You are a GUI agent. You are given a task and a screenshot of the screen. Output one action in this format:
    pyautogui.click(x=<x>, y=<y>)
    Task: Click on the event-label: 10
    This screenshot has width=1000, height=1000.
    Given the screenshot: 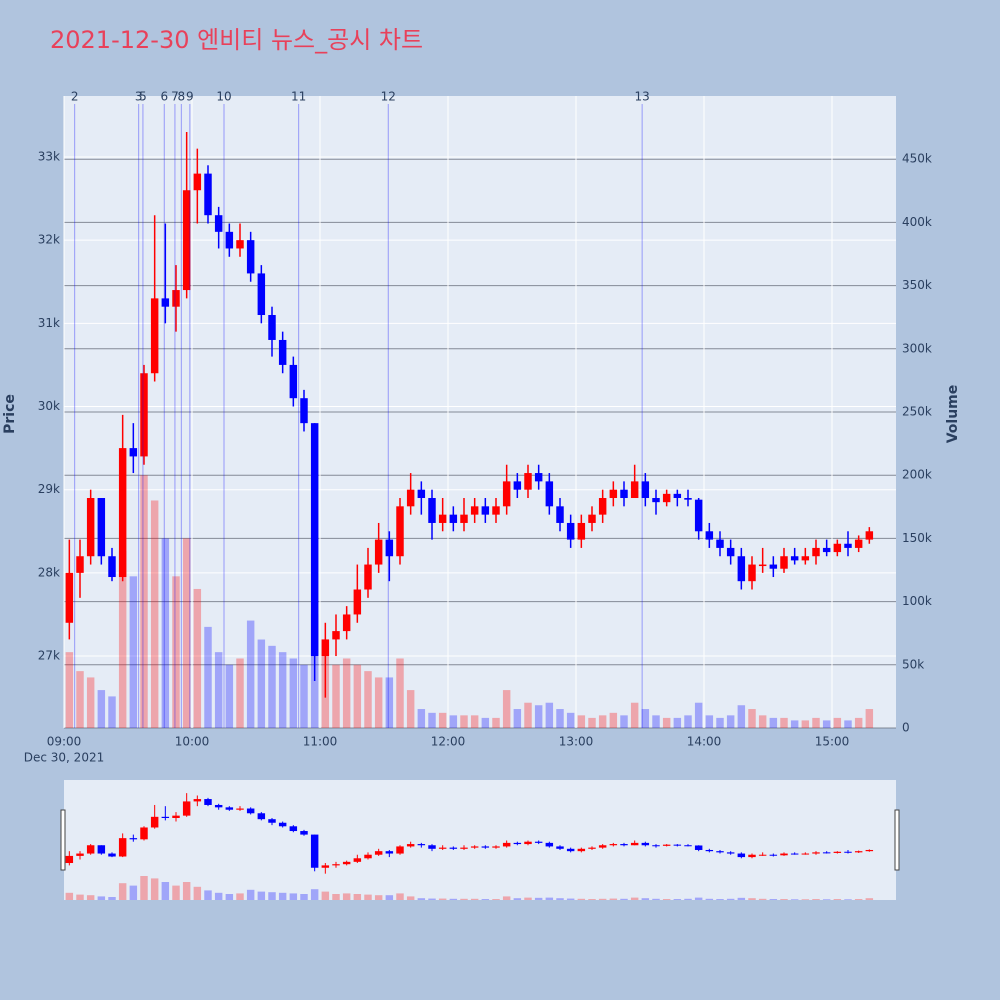 What is the action you would take?
    pyautogui.click(x=223, y=97)
    